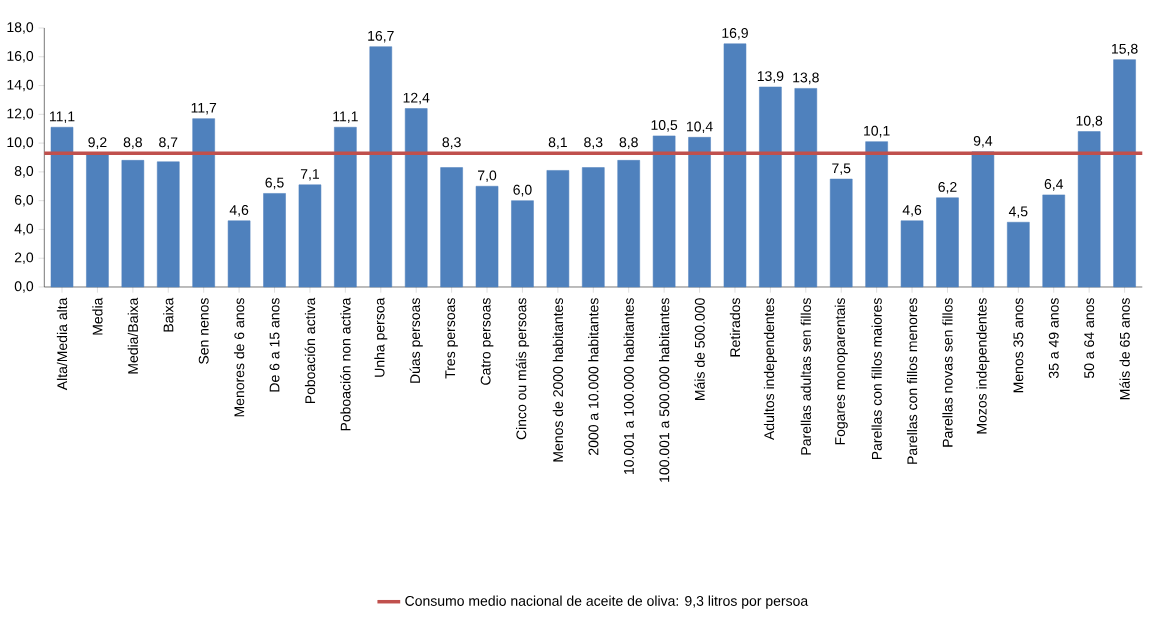 Image resolution: width=1174 pixels, height=617 pixels. I want to click on x-tick-label: Menos 35 anos, so click(1018, 345).